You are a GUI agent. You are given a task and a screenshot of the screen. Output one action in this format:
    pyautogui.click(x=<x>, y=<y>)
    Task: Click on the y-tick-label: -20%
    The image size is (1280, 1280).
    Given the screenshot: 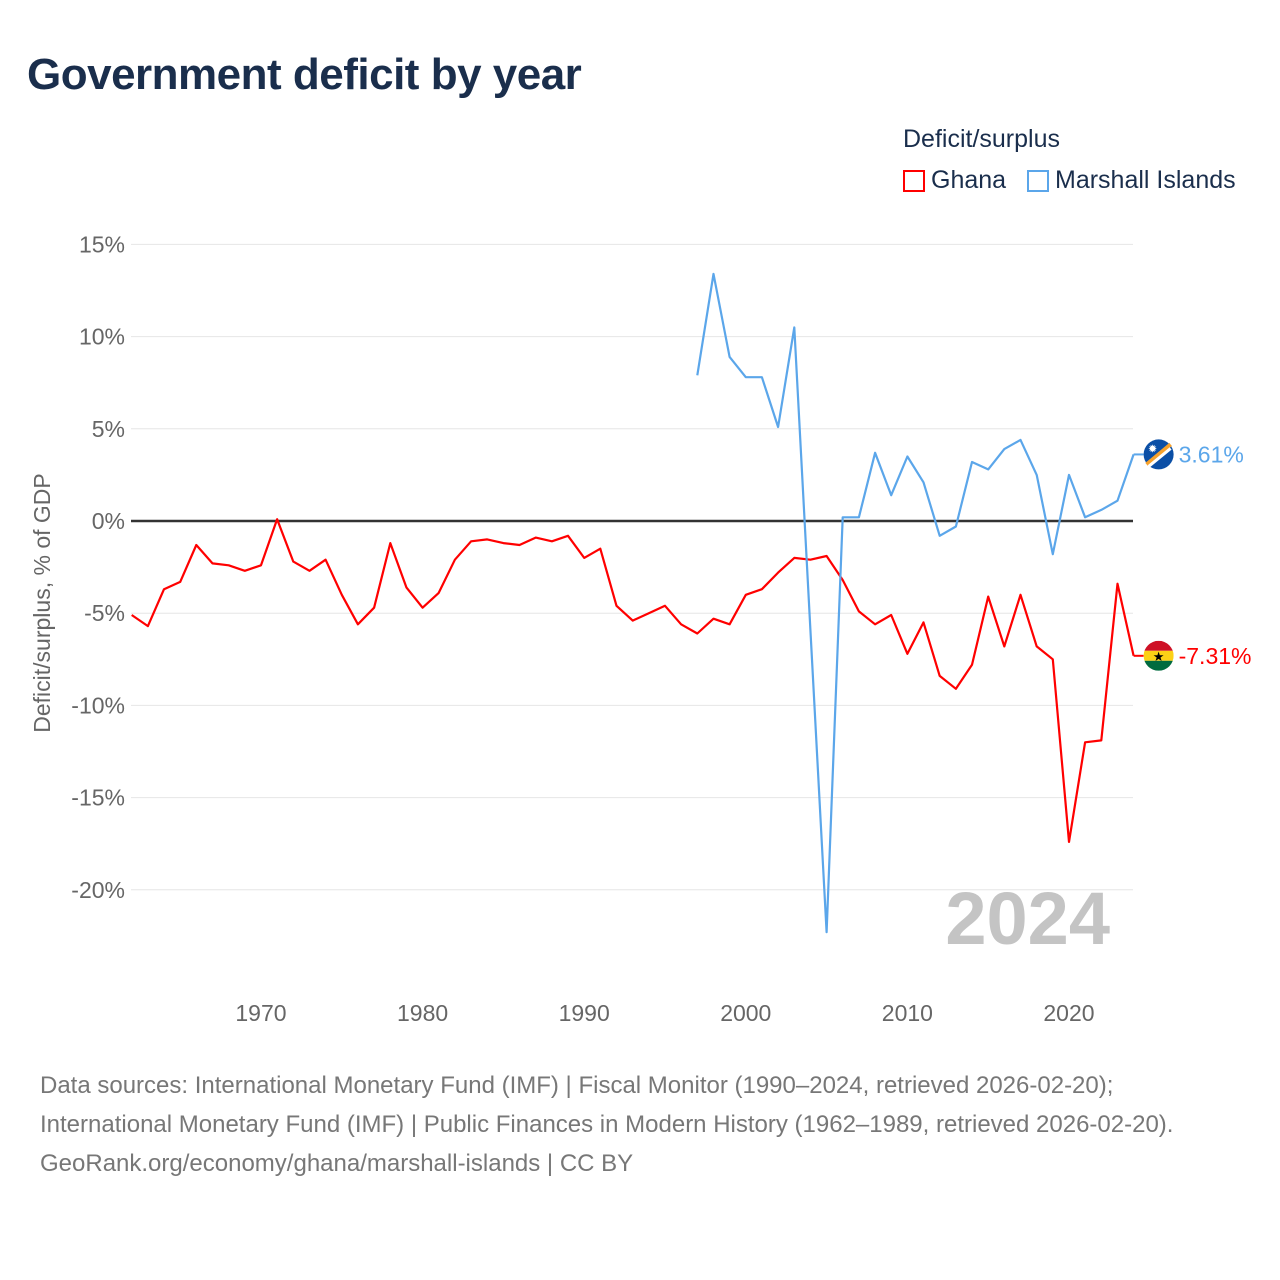 What is the action you would take?
    pyautogui.click(x=98, y=890)
    